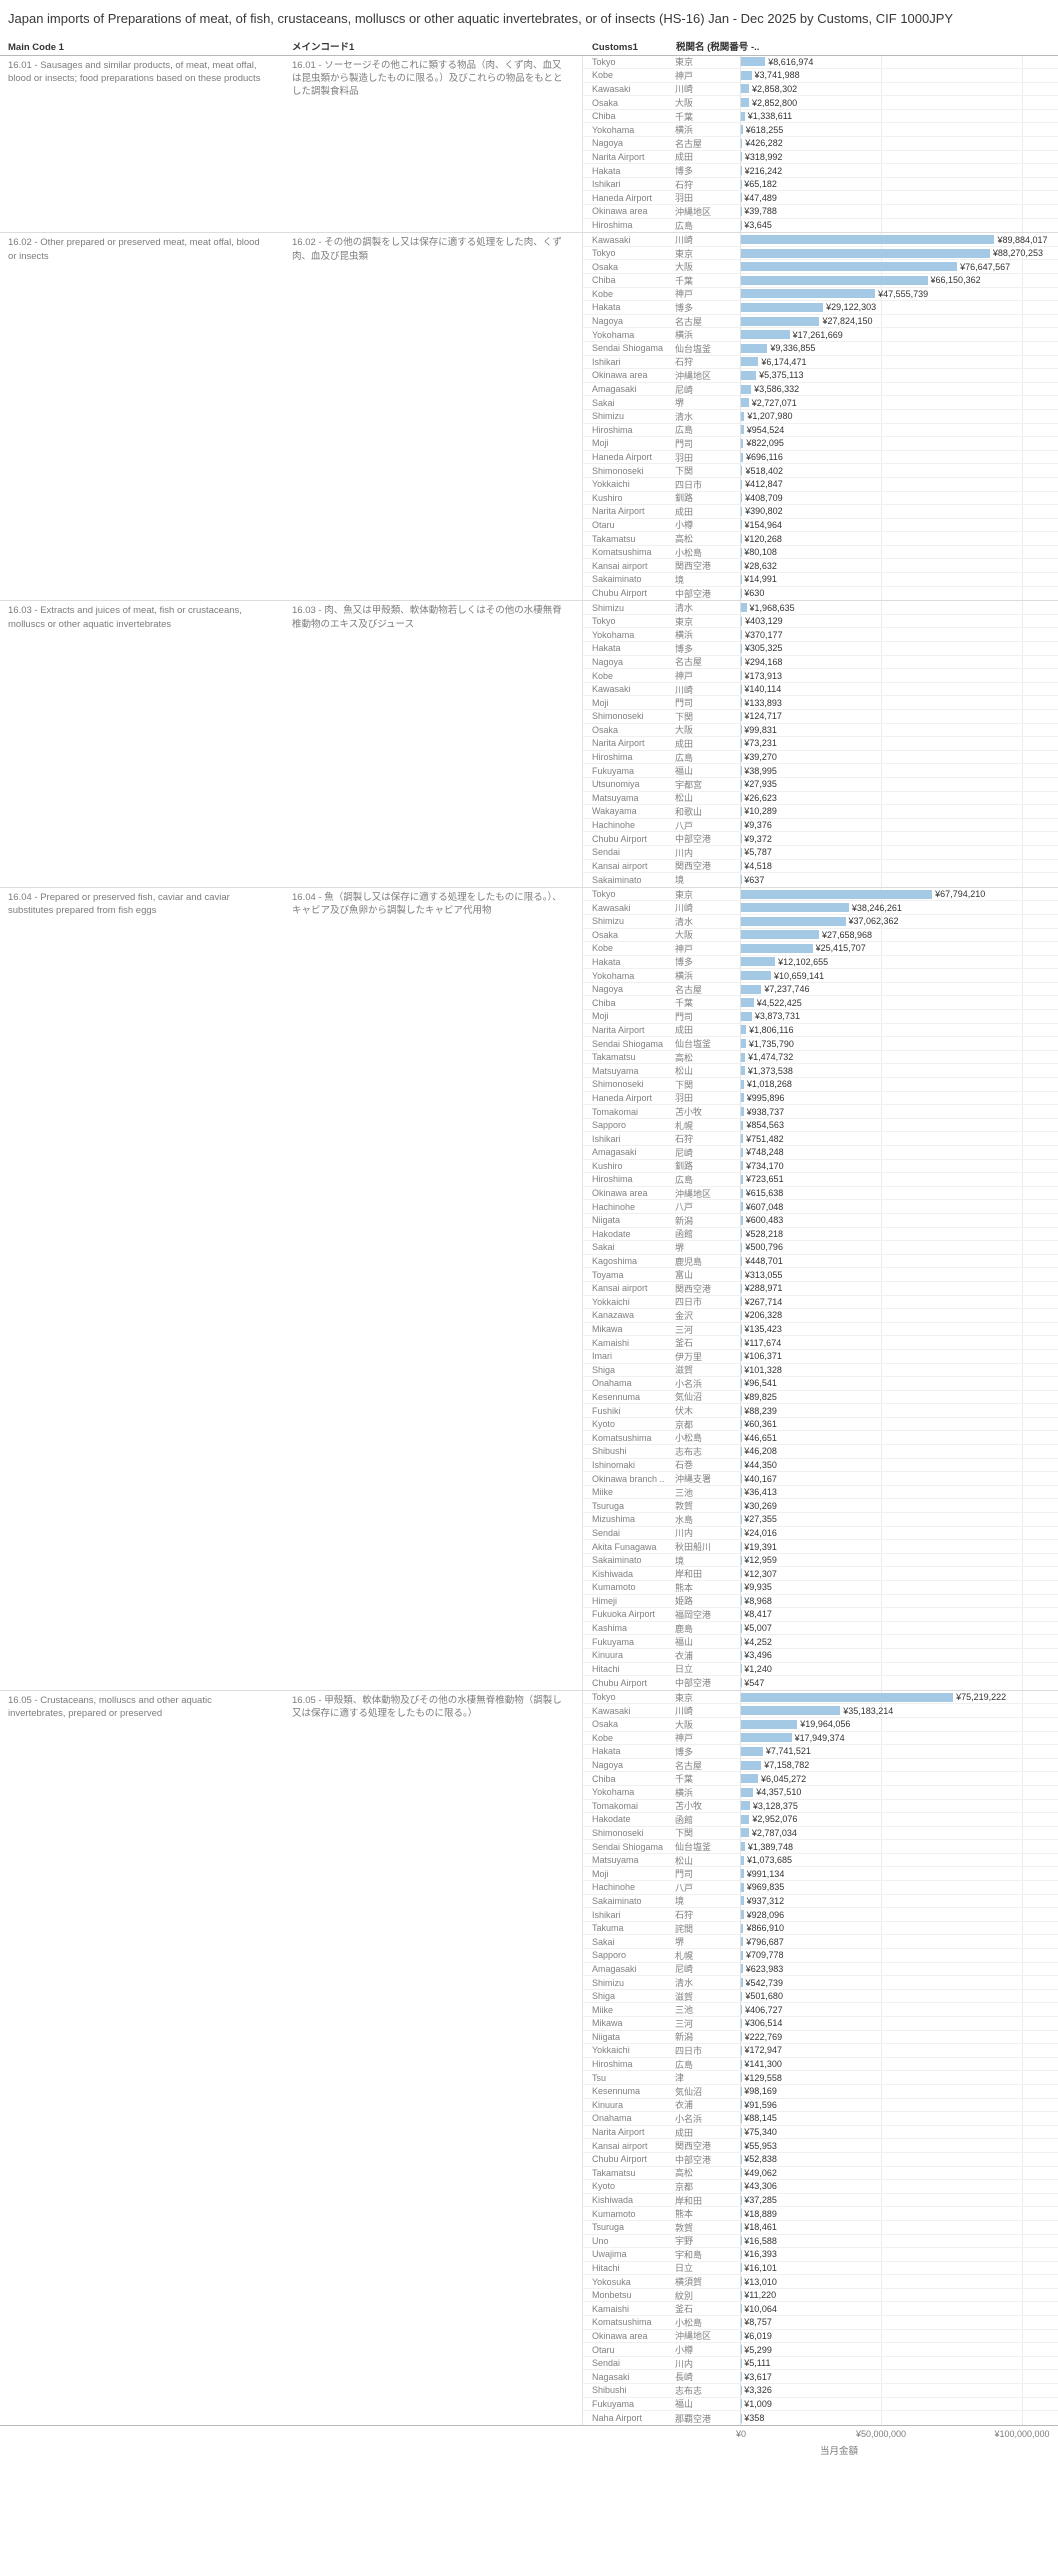 The image size is (1058, 2560). Describe the element at coordinates (718, 47) in the screenshot. I see `header-customs-name-jp: 税関名 (税関番号 -..` at that location.